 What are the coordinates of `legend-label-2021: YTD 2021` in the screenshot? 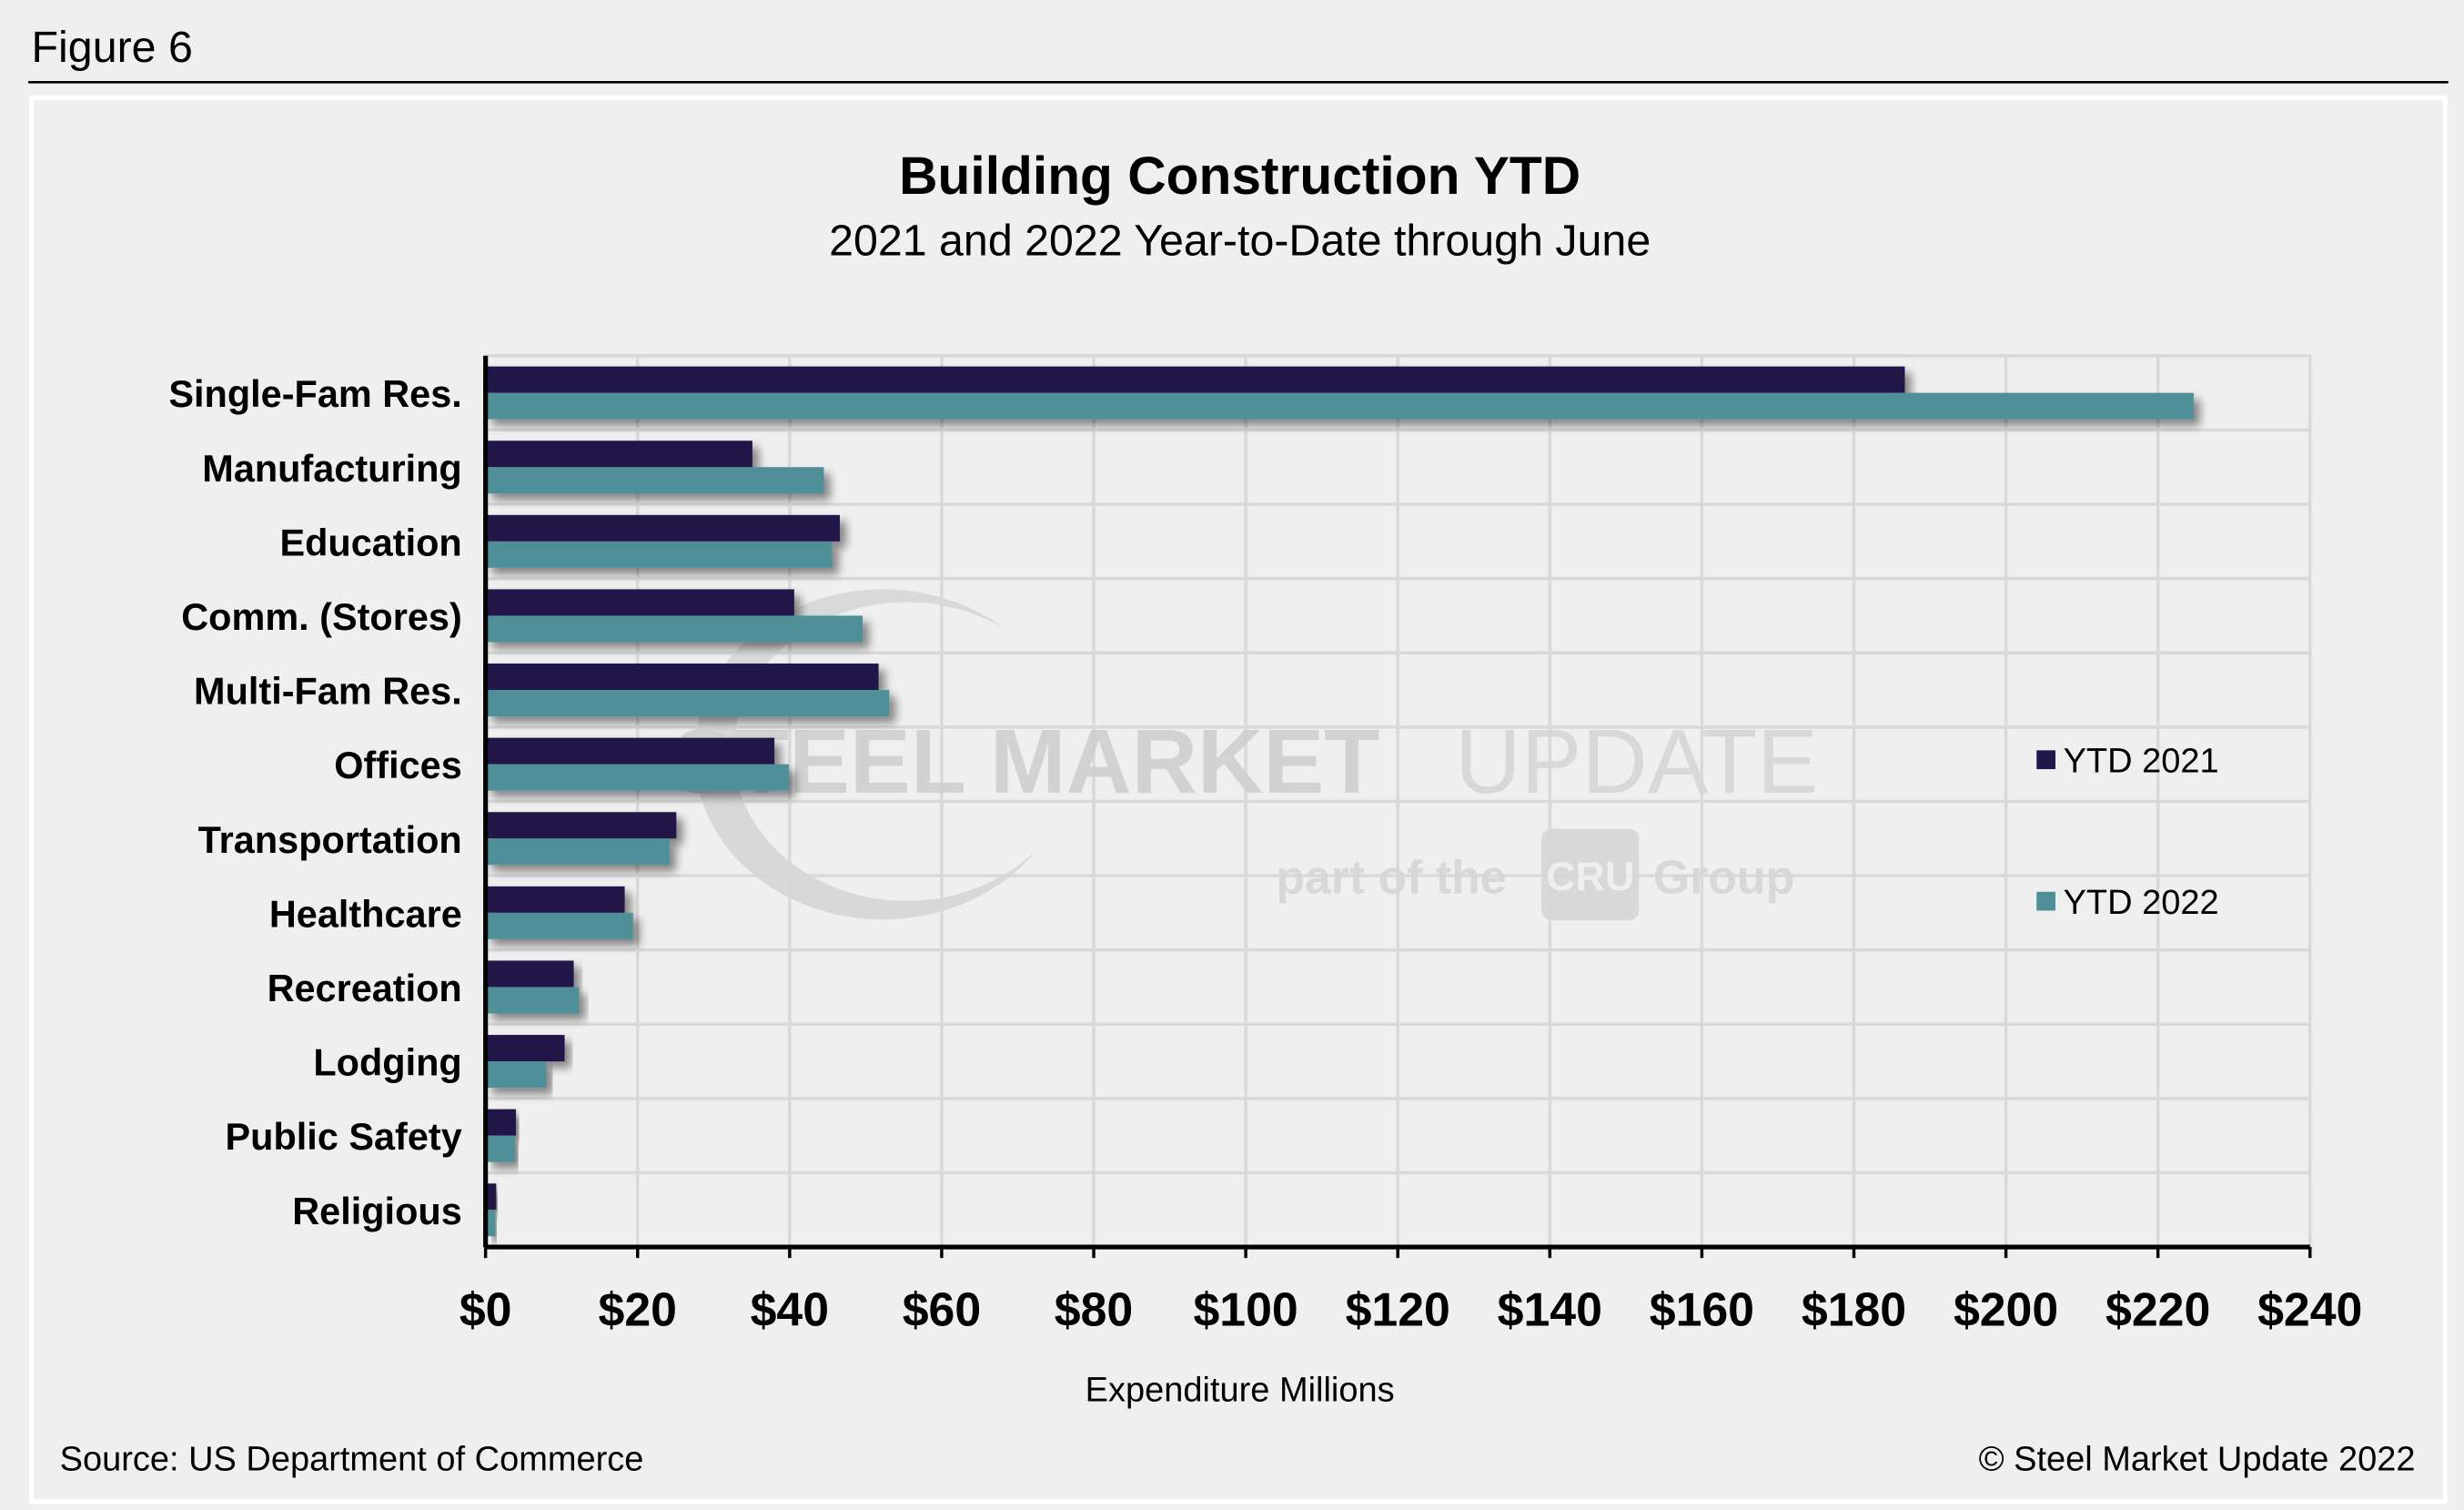 It's located at (2141, 761).